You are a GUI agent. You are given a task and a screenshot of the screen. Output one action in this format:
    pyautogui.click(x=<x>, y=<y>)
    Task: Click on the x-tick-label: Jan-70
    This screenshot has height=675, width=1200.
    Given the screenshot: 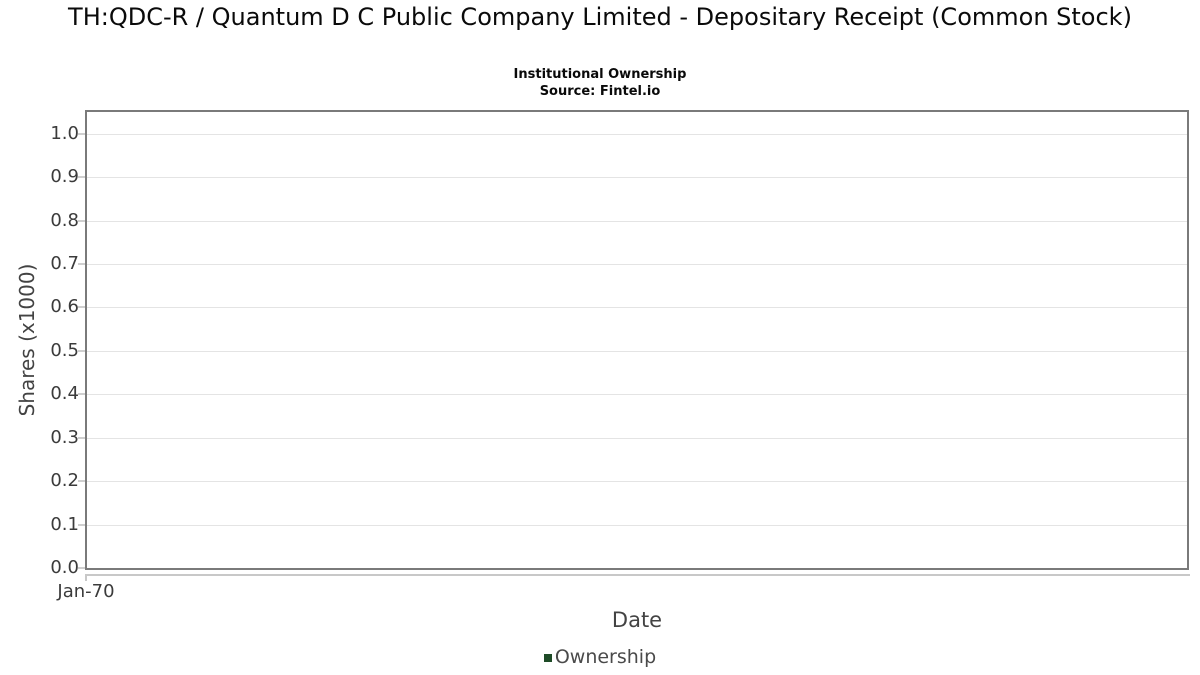 What is the action you would take?
    pyautogui.click(x=86, y=591)
    